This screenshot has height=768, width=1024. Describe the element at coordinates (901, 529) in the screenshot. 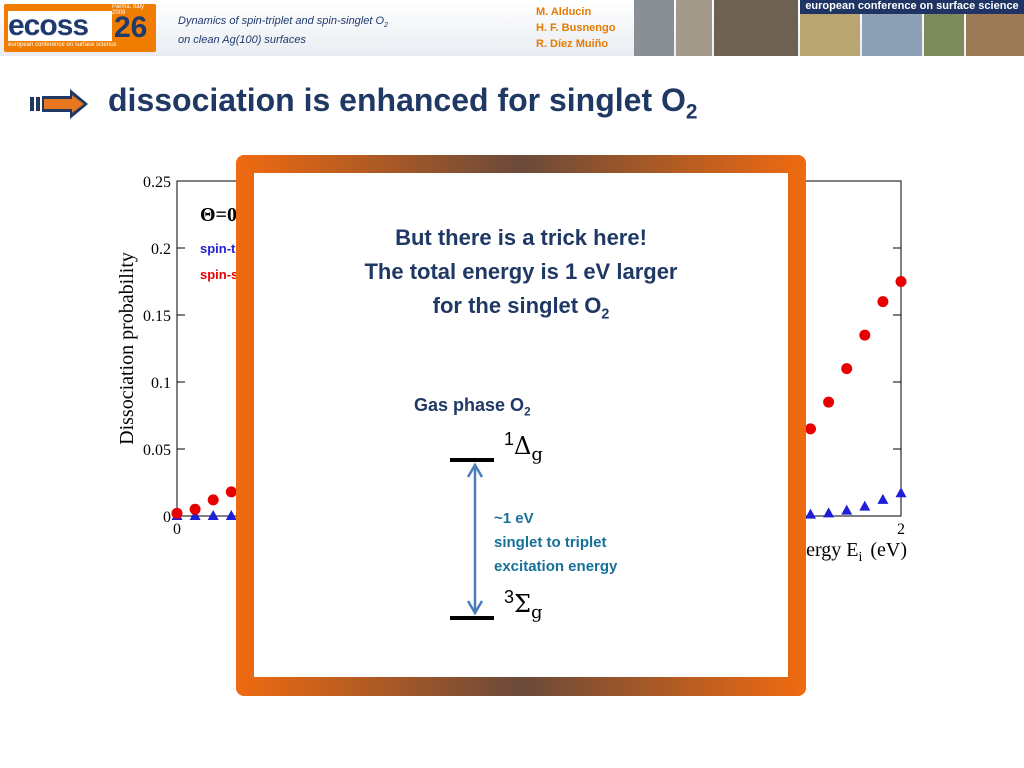

I see `x-tick-label: 2` at that location.